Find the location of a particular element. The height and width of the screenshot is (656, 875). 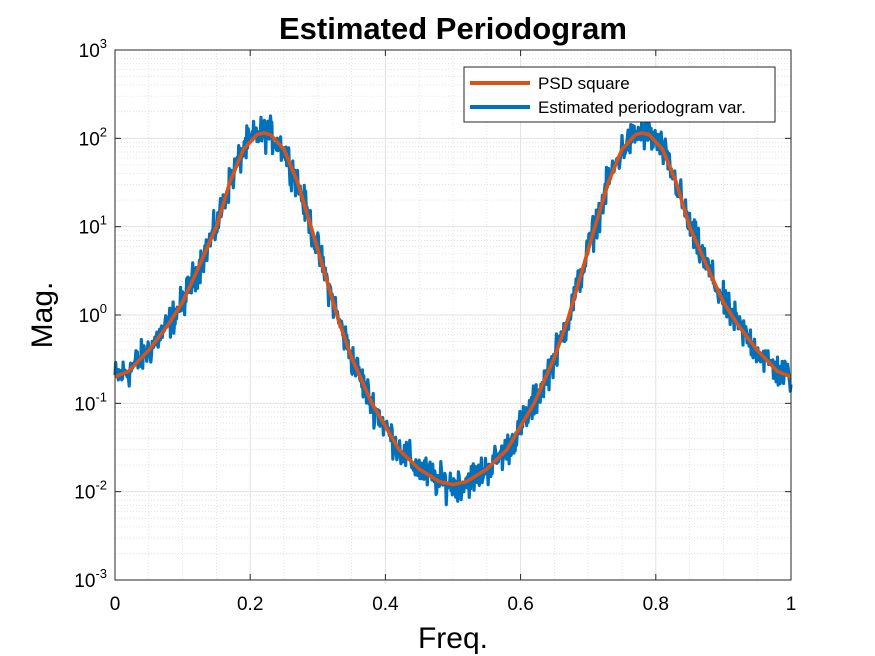

x-tick-label: 0.2 is located at coordinates (250, 604).